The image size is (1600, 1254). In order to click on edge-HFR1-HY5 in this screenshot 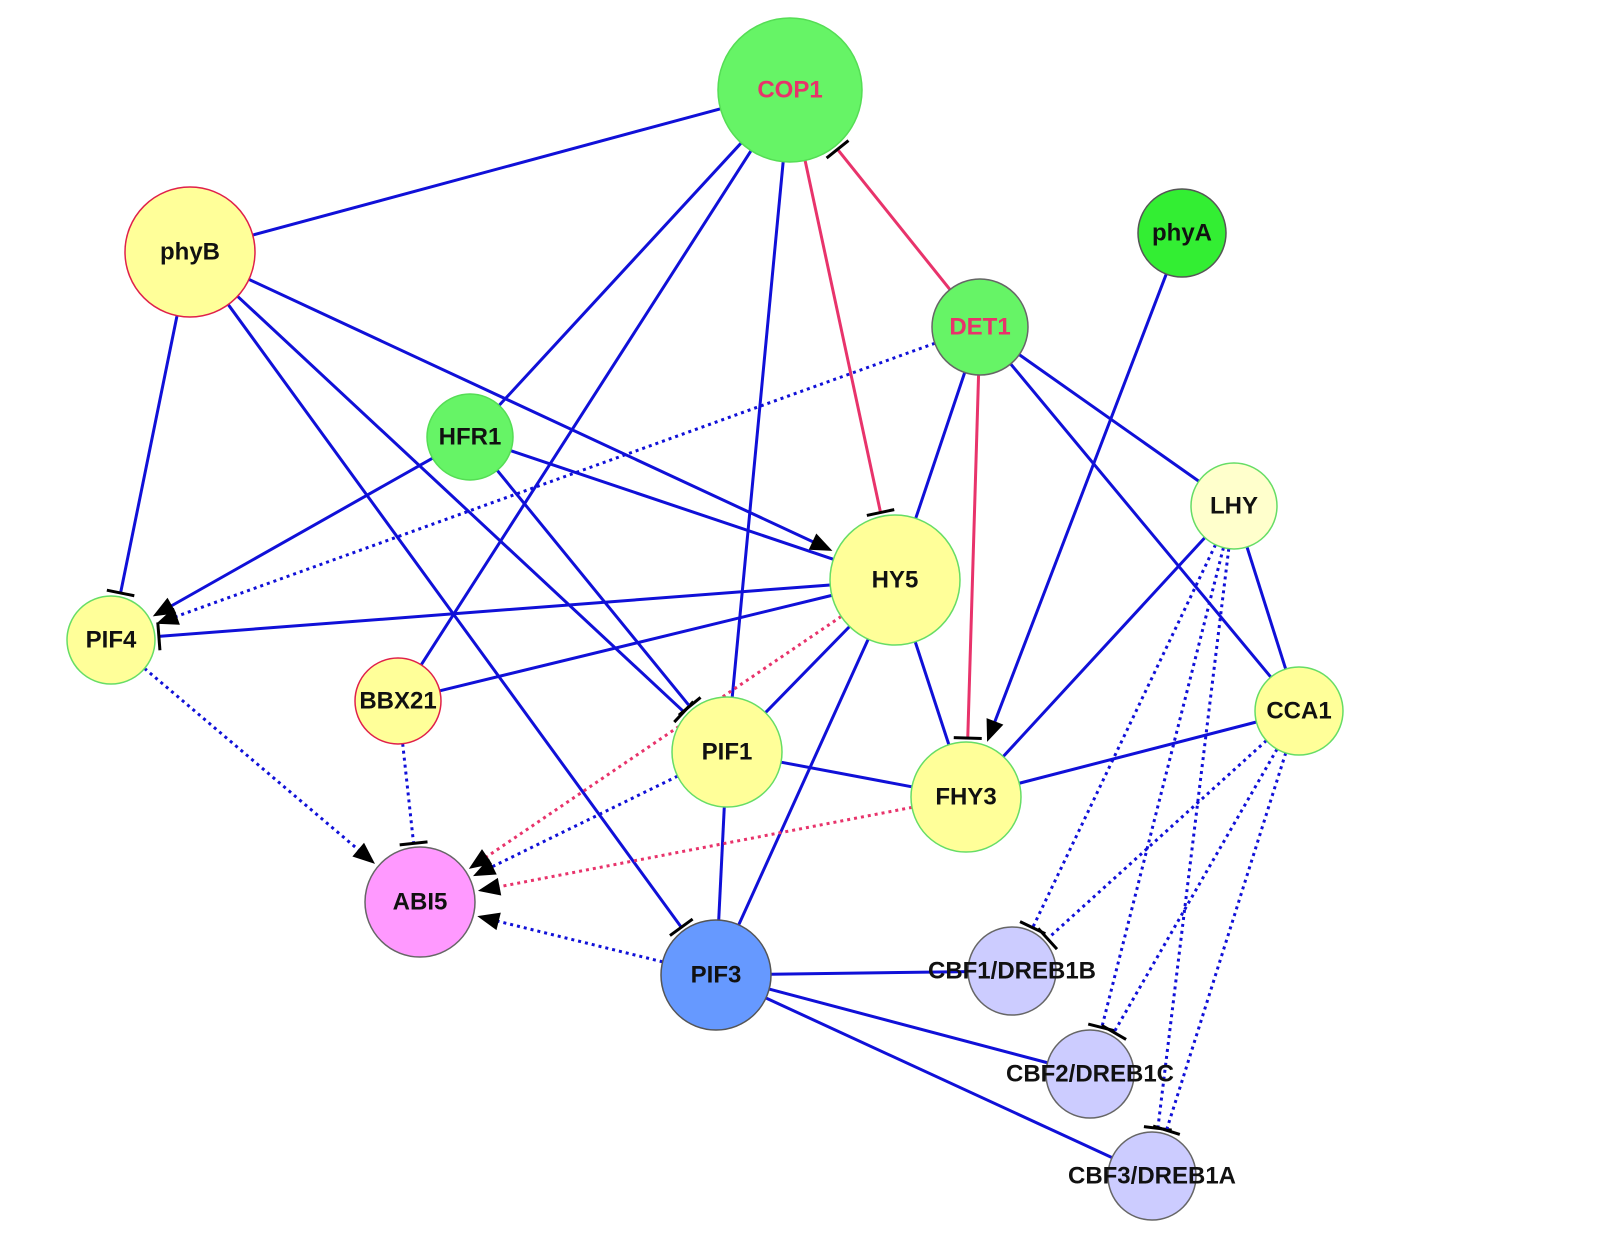, I will do `click(672, 505)`.